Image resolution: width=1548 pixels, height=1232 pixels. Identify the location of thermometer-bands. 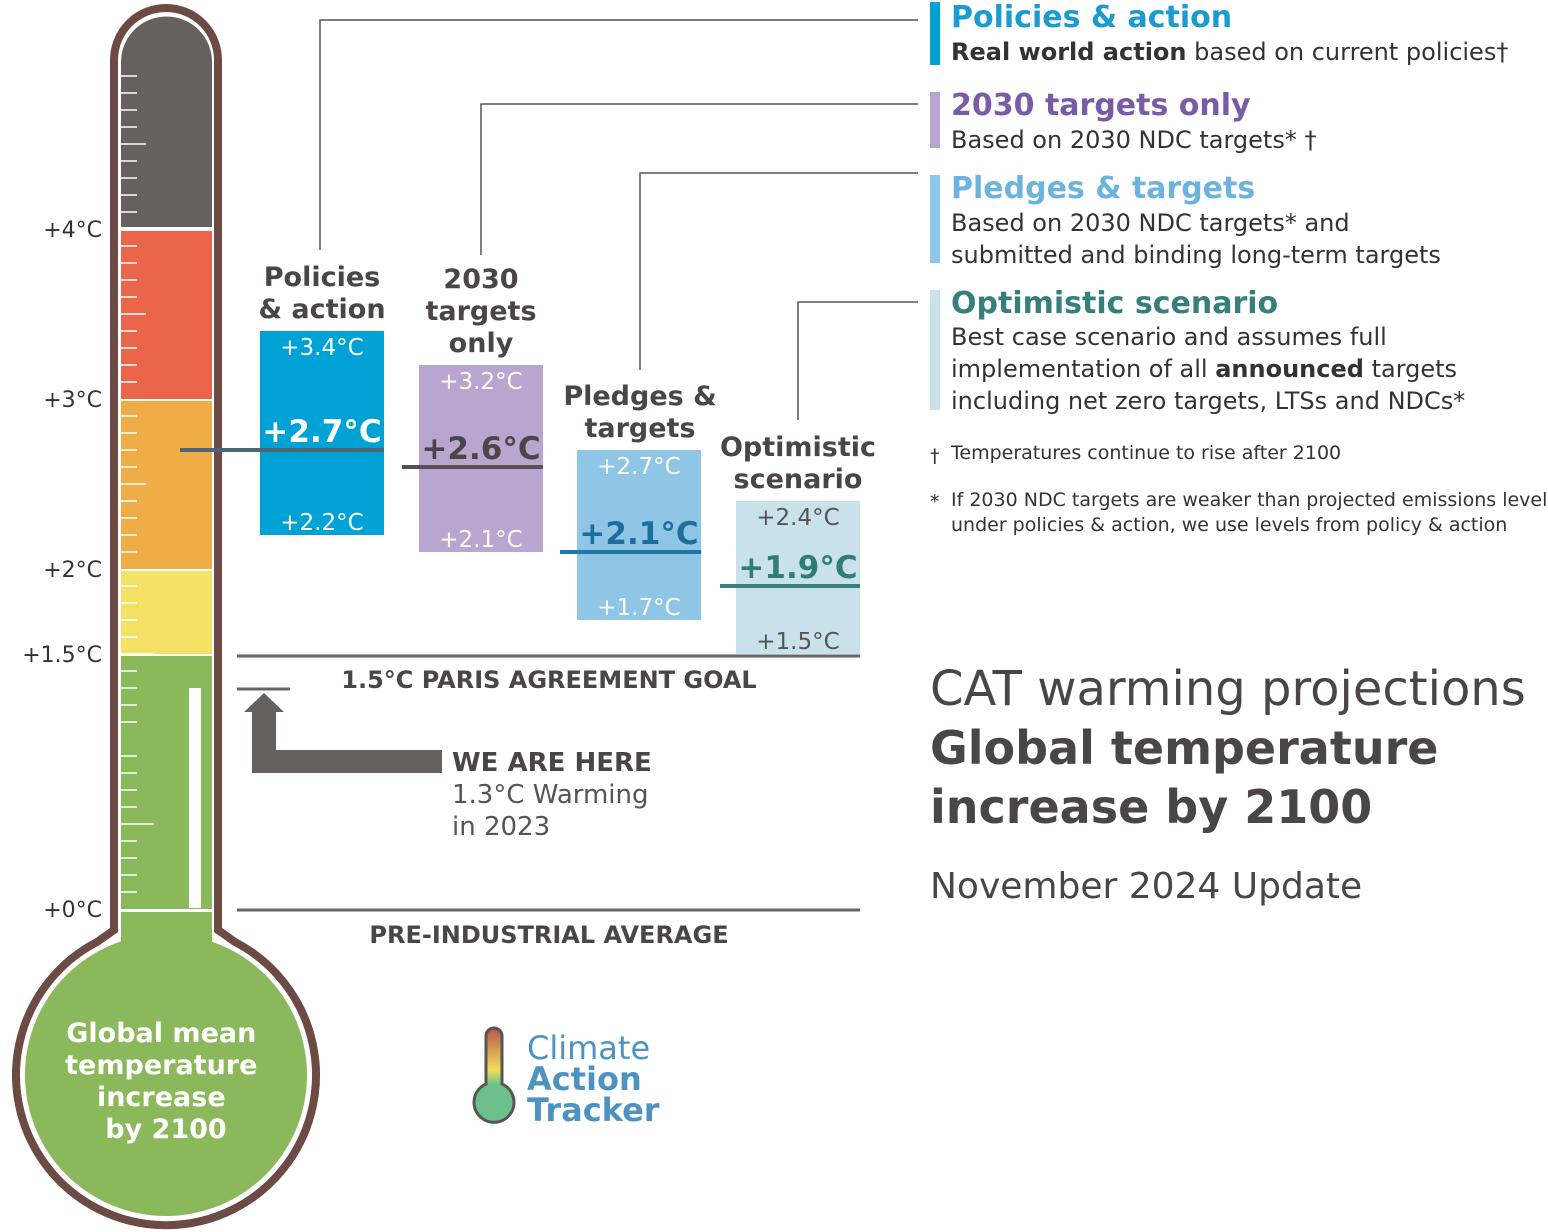
(166, 462).